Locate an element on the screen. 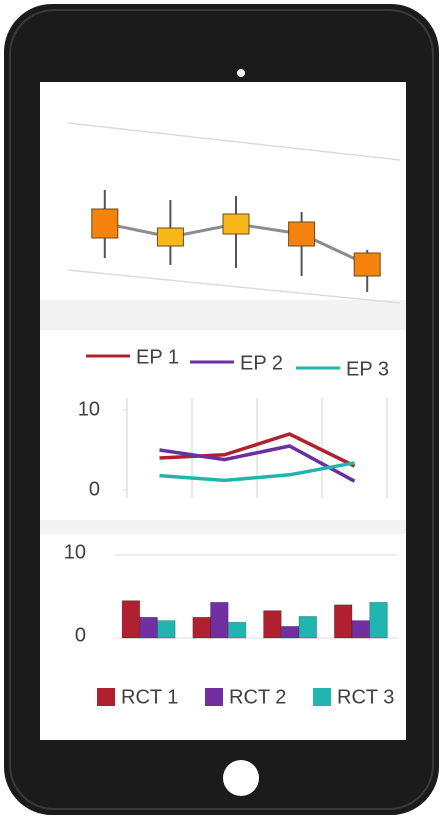 This screenshot has width=443, height=819. camera is located at coordinates (241, 73).